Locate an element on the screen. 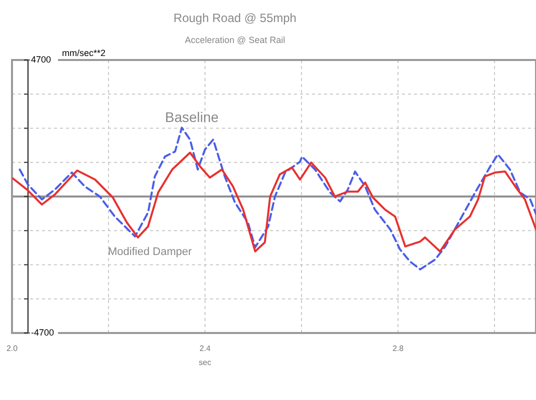 Image resolution: width=536 pixels, height=400 pixels. chart-subtitle: Acceleration @ Seat Rail is located at coordinates (235, 40).